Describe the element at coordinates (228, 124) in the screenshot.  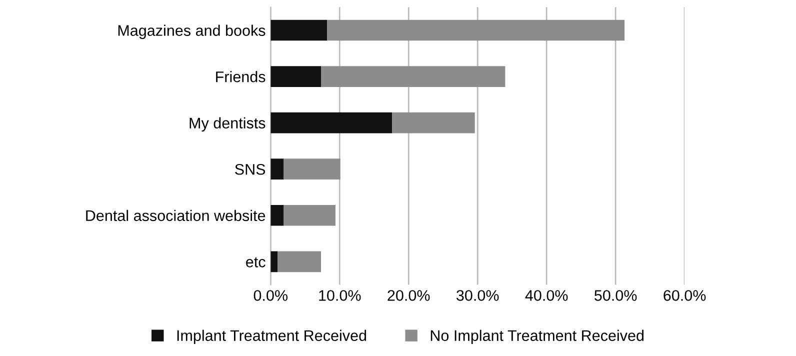
I see `y-tick-label: My dentists` at that location.